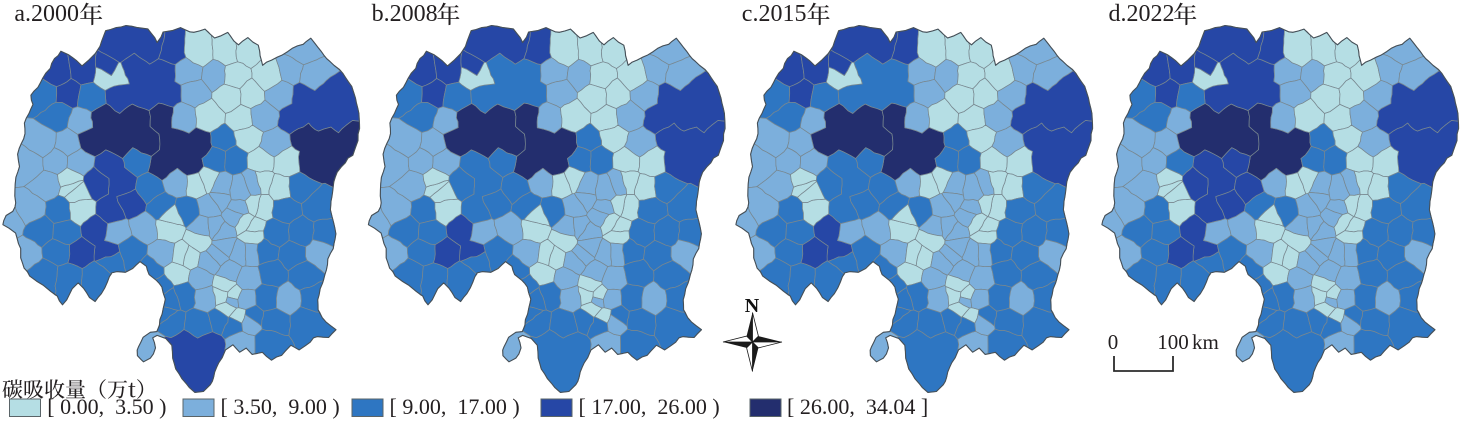 The width and height of the screenshot is (1462, 422). Describe the element at coordinates (774, 14) in the screenshot. I see `svg-text: c.2015` at that location.